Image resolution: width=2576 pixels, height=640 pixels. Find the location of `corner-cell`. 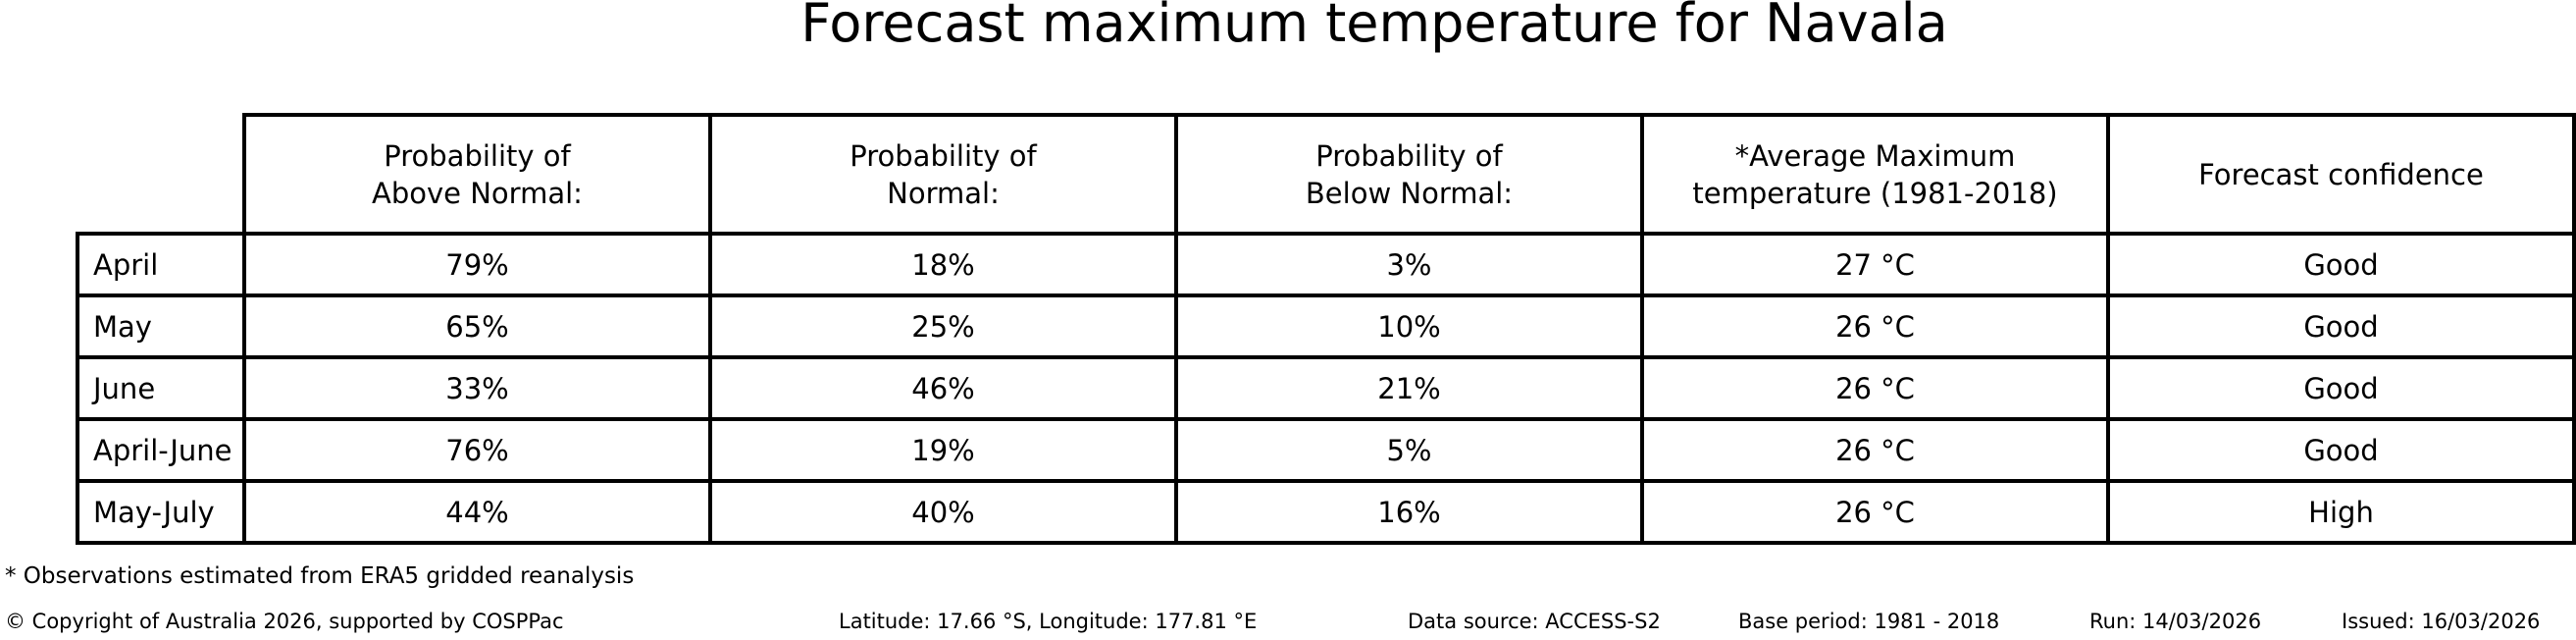

corner-cell is located at coordinates (160, 174).